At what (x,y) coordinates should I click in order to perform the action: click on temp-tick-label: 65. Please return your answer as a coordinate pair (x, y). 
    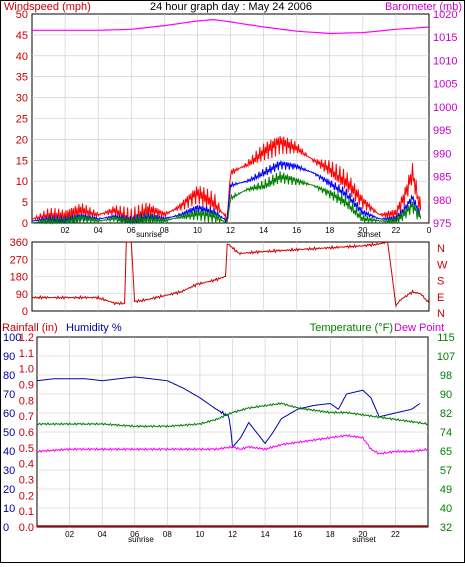
    Looking at the image, I should click on (446, 452).